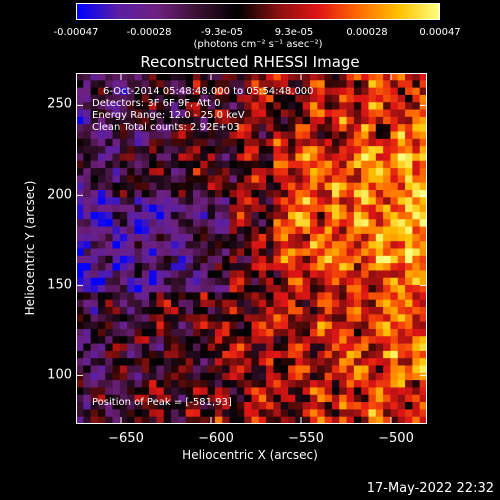 This screenshot has width=500, height=500. I want to click on detectors-line: Detectors: 3F 6F 9F, Att 0, so click(156, 103).